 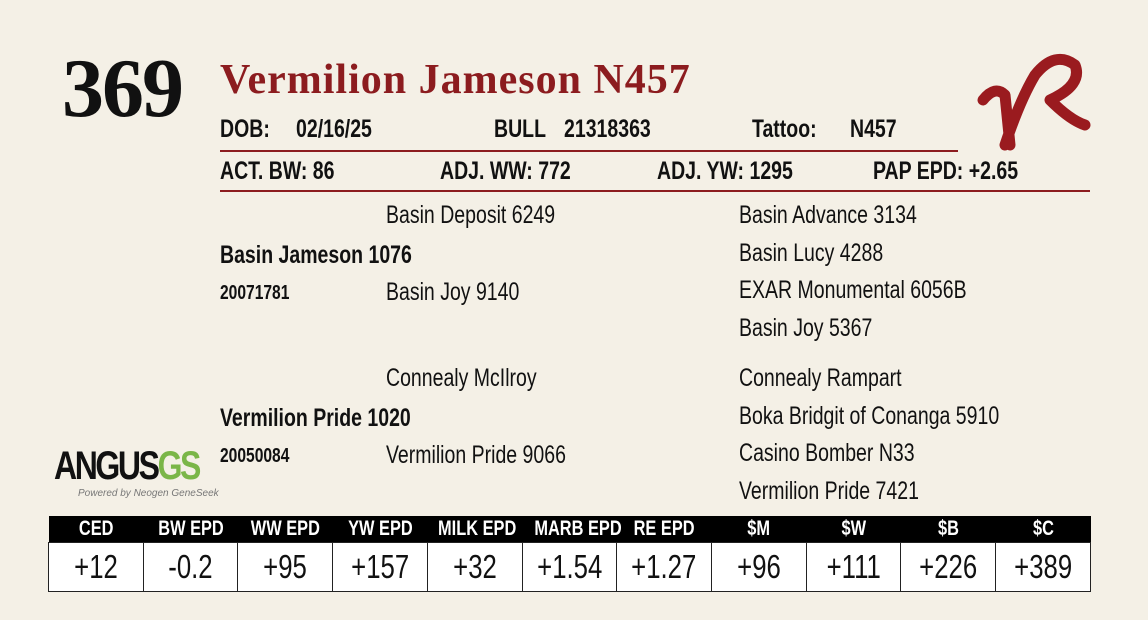 What do you see at coordinates (820, 378) in the screenshot?
I see `great-grandparent: Connealy Rampart` at bounding box center [820, 378].